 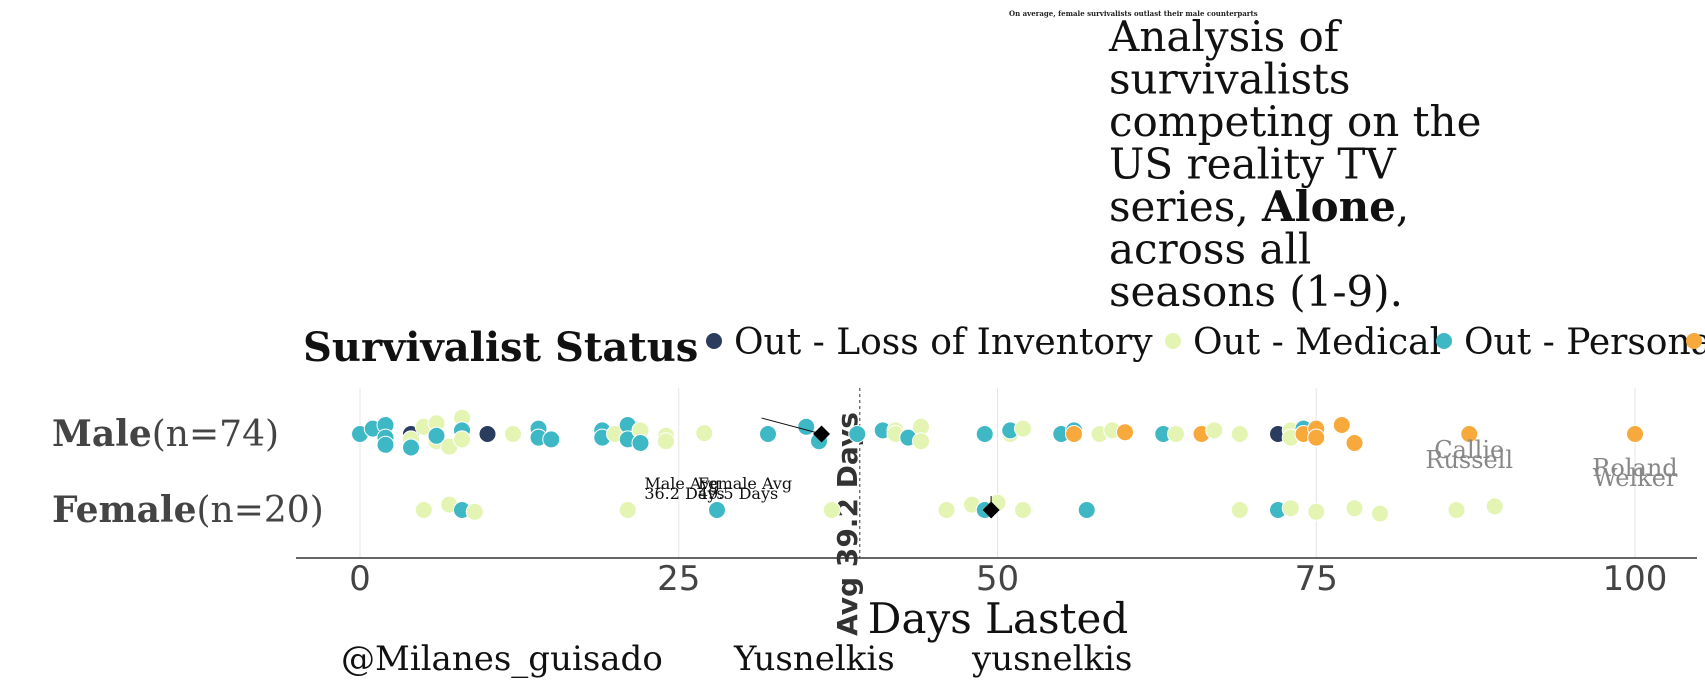 I want to click on title-line: across all, so click(x=1210, y=249).